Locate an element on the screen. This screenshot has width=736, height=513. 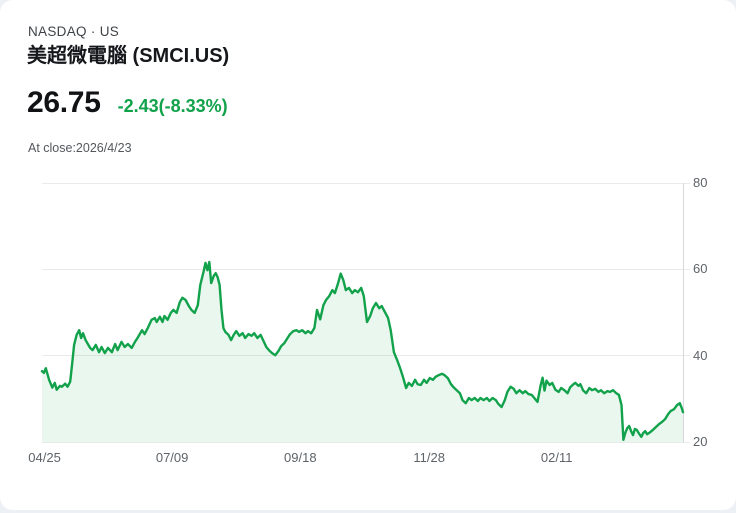
x-axis-tick-label: 09/18 is located at coordinates (300, 457).